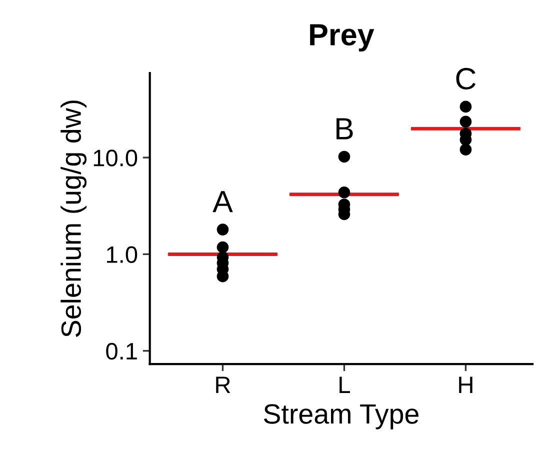  I want to click on chart-title: Prey, so click(342, 38).